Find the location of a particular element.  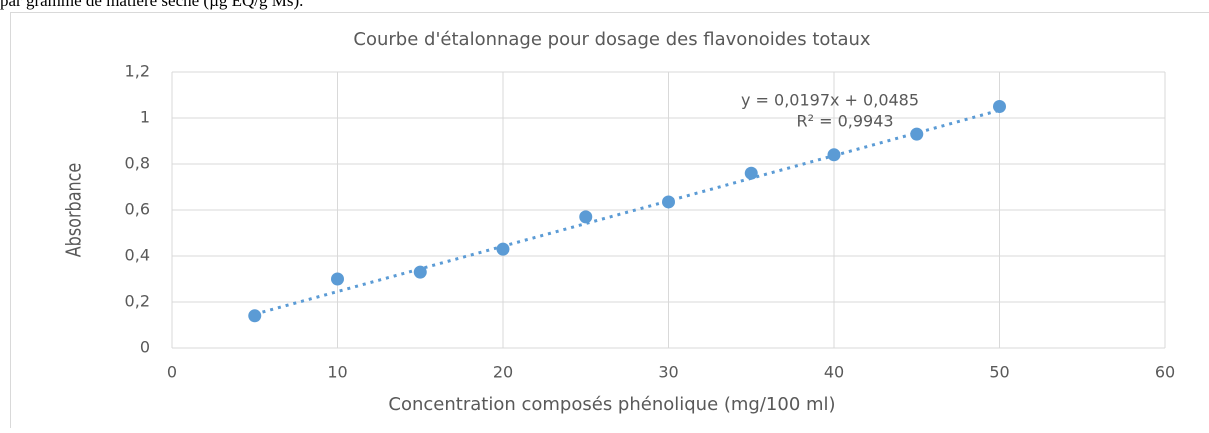

x-tick-label: 30 is located at coordinates (668, 372).